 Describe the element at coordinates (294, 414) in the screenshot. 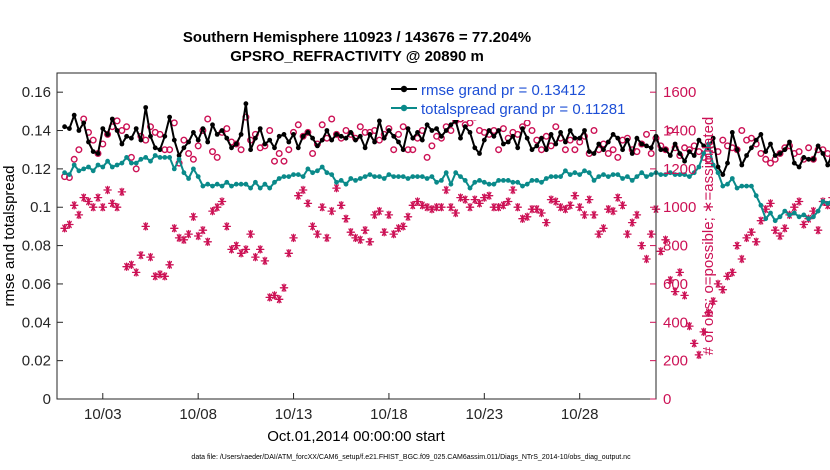

I see `x-tick-label: 10/13` at that location.